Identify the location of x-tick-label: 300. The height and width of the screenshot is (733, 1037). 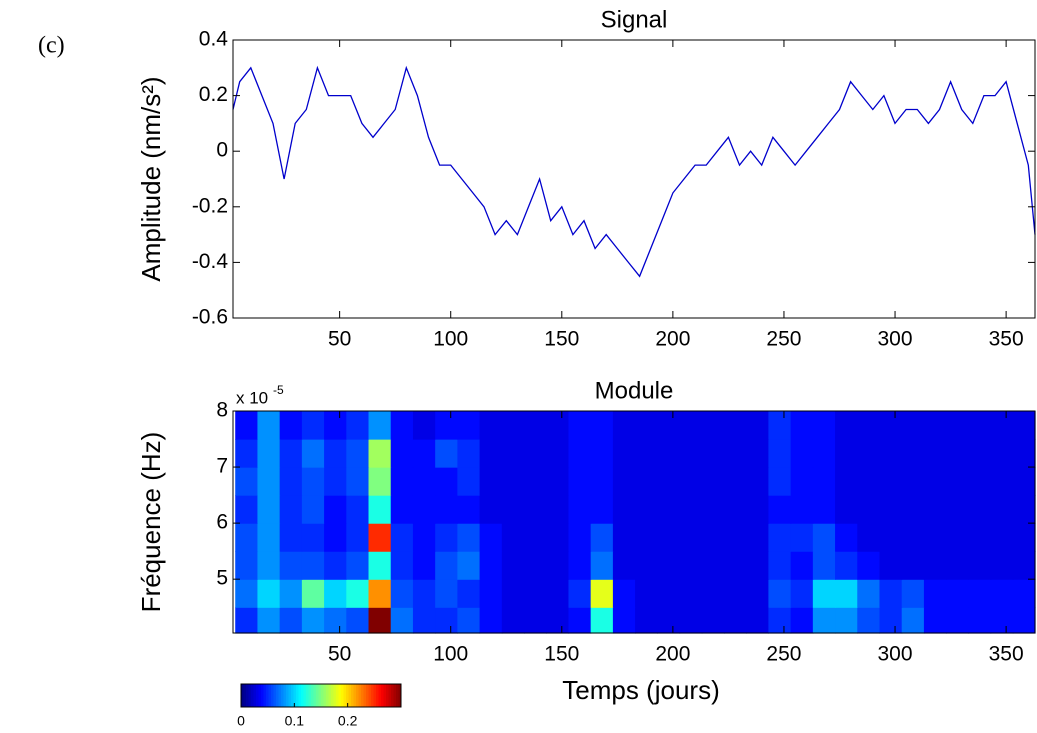
(895, 339).